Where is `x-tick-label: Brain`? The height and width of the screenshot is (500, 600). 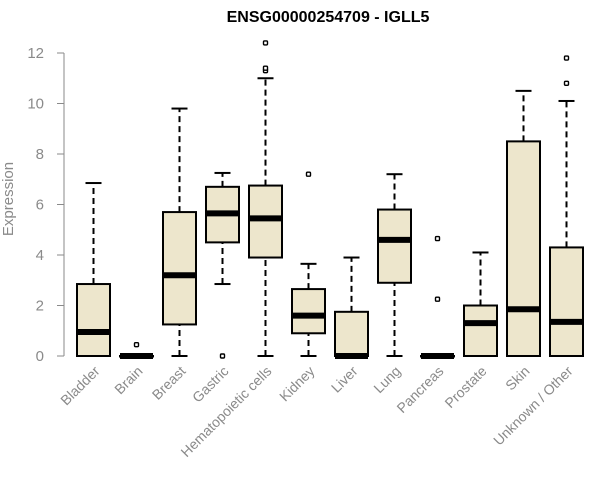 x-tick-label: Brain is located at coordinates (128, 380).